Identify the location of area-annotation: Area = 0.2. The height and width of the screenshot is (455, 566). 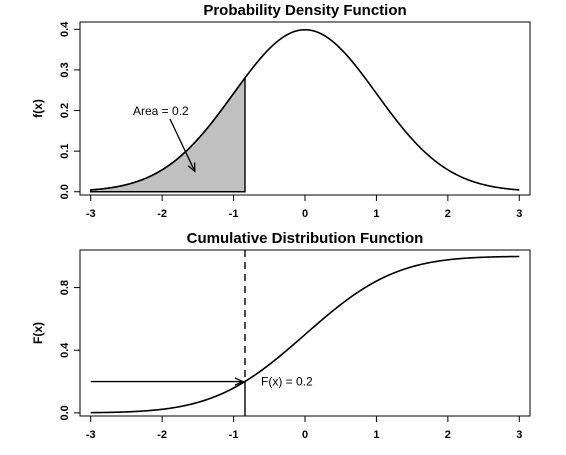
(161, 111).